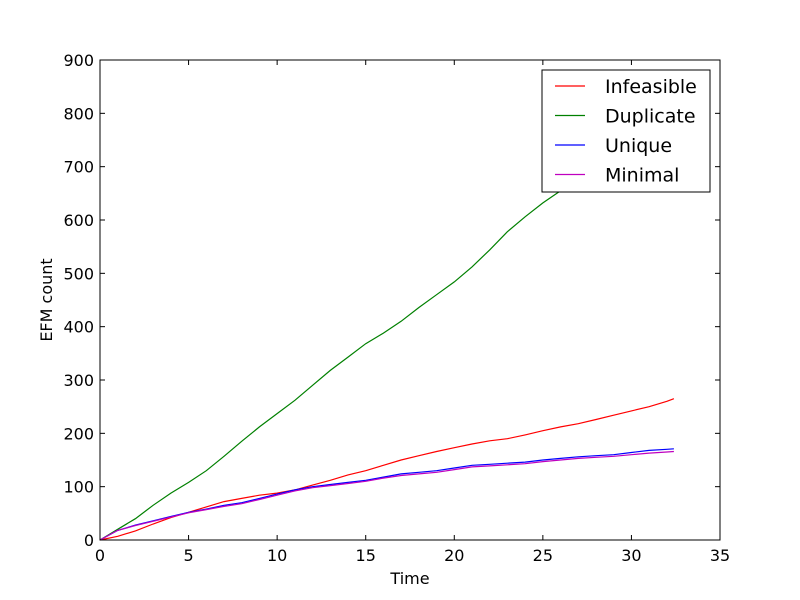  What do you see at coordinates (188, 555) in the screenshot?
I see `x-tick-label: 5` at bounding box center [188, 555].